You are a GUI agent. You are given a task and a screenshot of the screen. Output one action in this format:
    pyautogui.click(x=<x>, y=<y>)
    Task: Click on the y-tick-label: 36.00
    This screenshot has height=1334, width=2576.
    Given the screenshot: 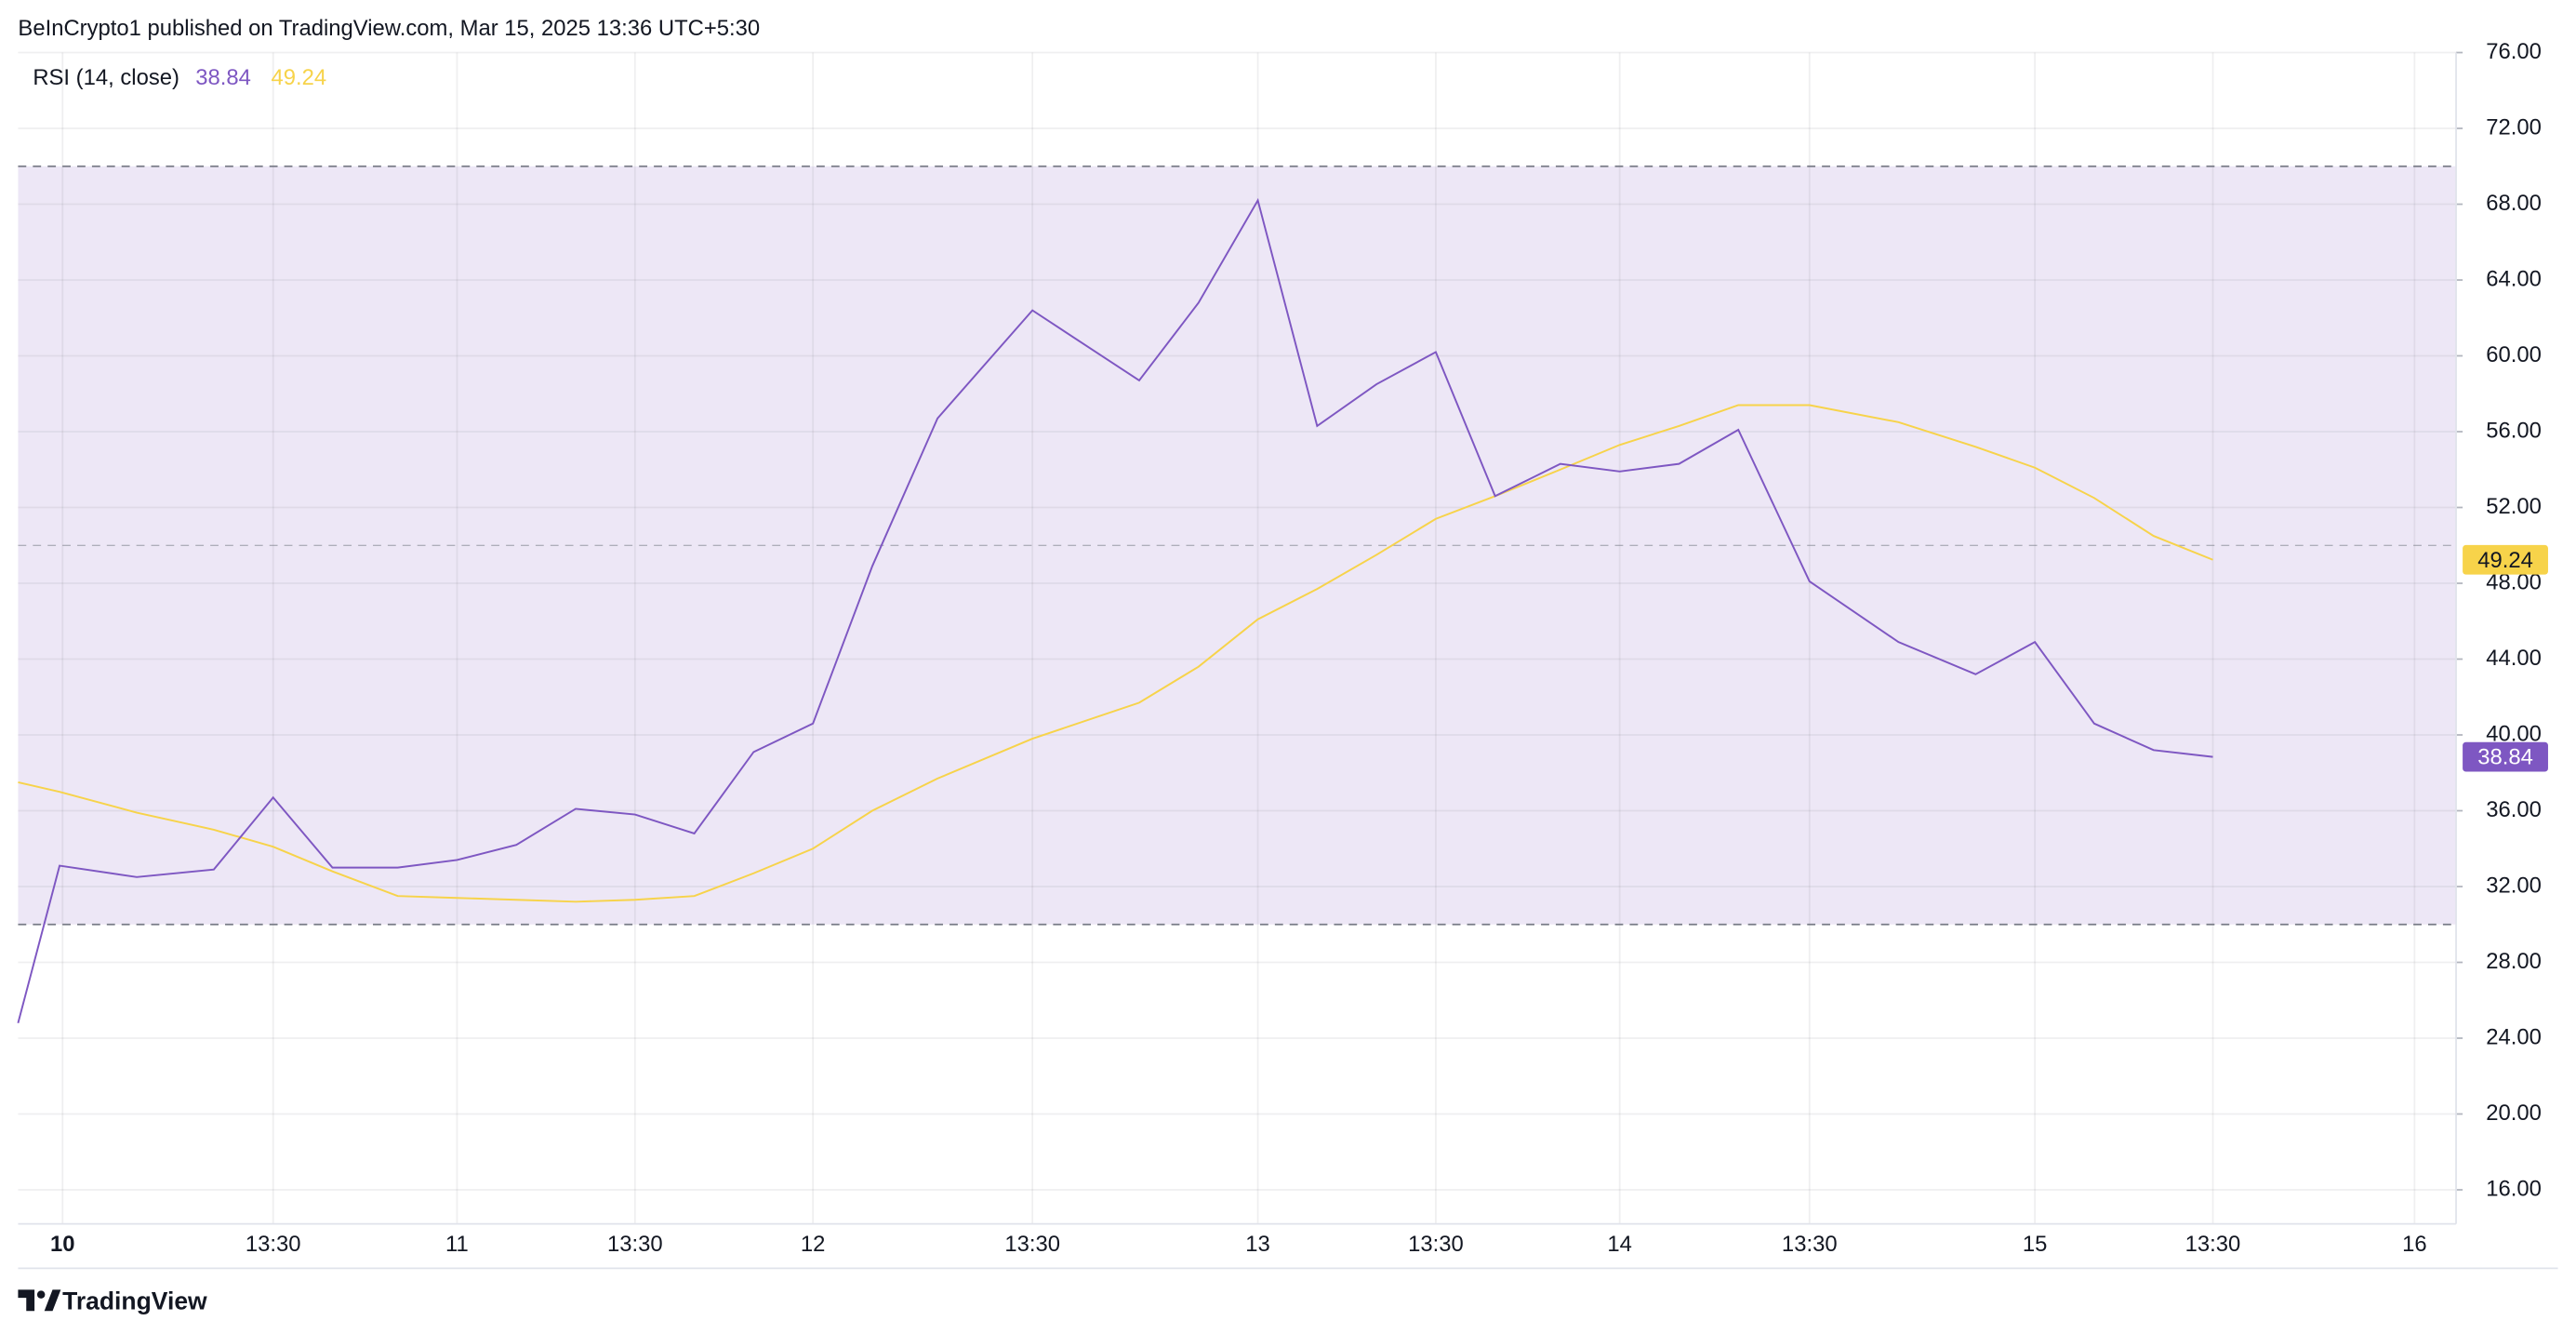 What is the action you would take?
    pyautogui.click(x=2514, y=810)
    